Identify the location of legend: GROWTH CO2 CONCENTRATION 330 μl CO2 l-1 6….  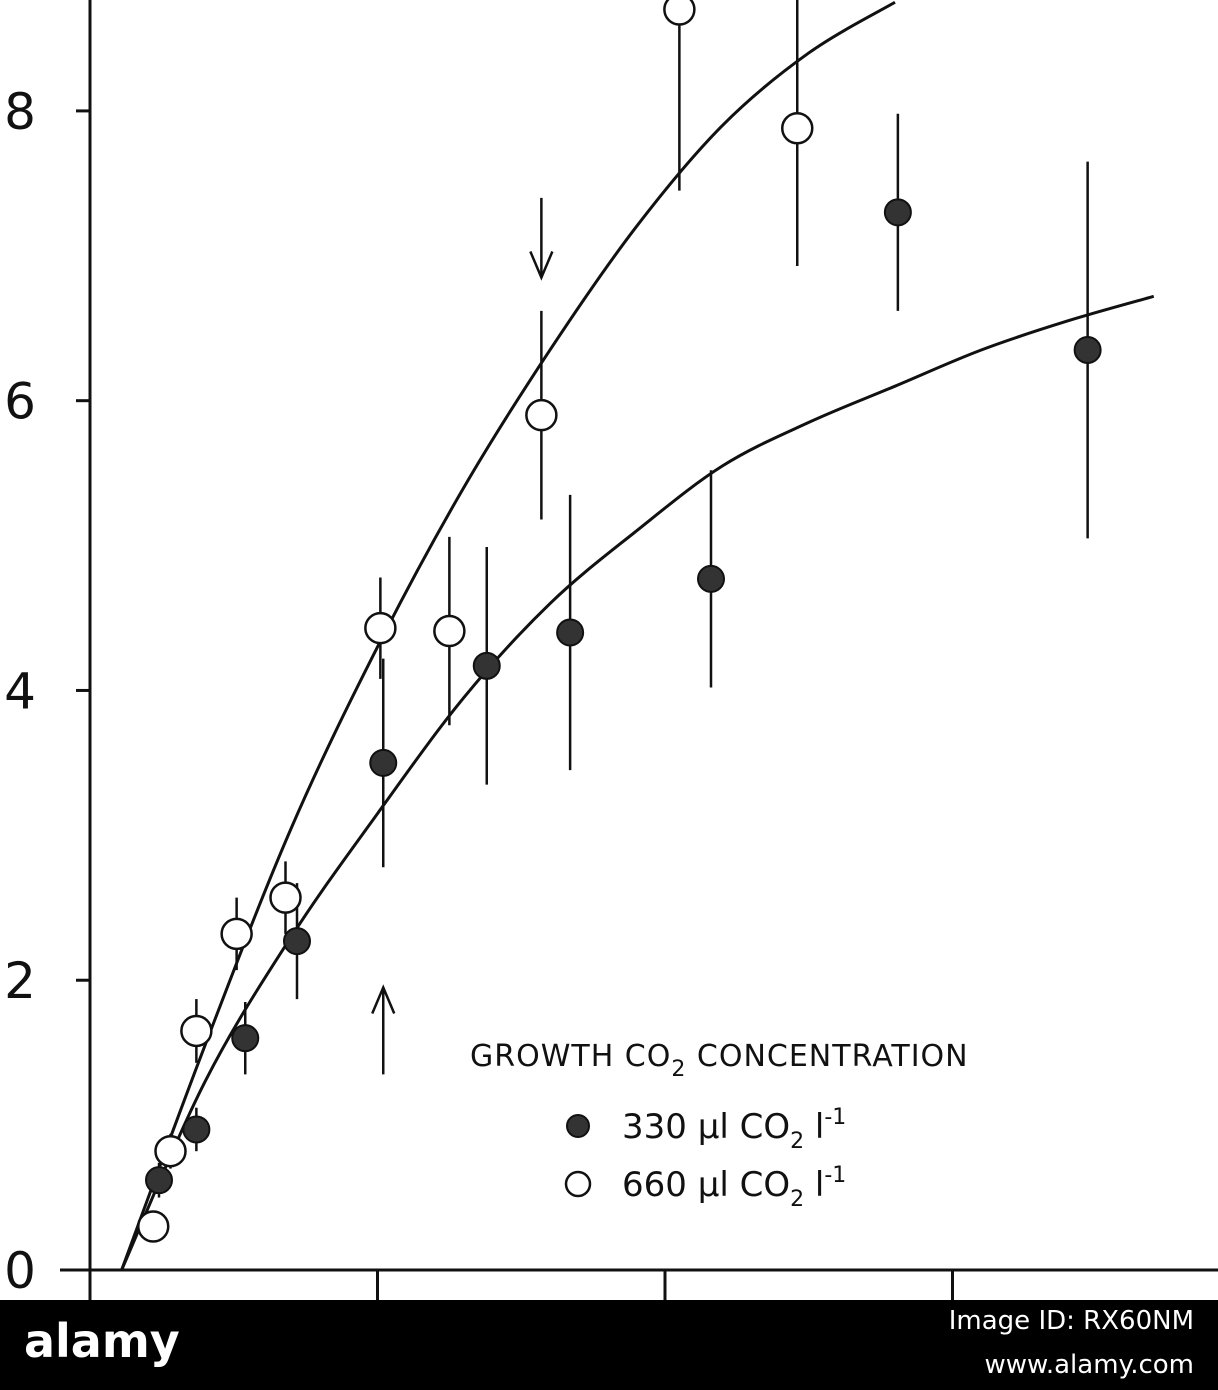
(719, 1125).